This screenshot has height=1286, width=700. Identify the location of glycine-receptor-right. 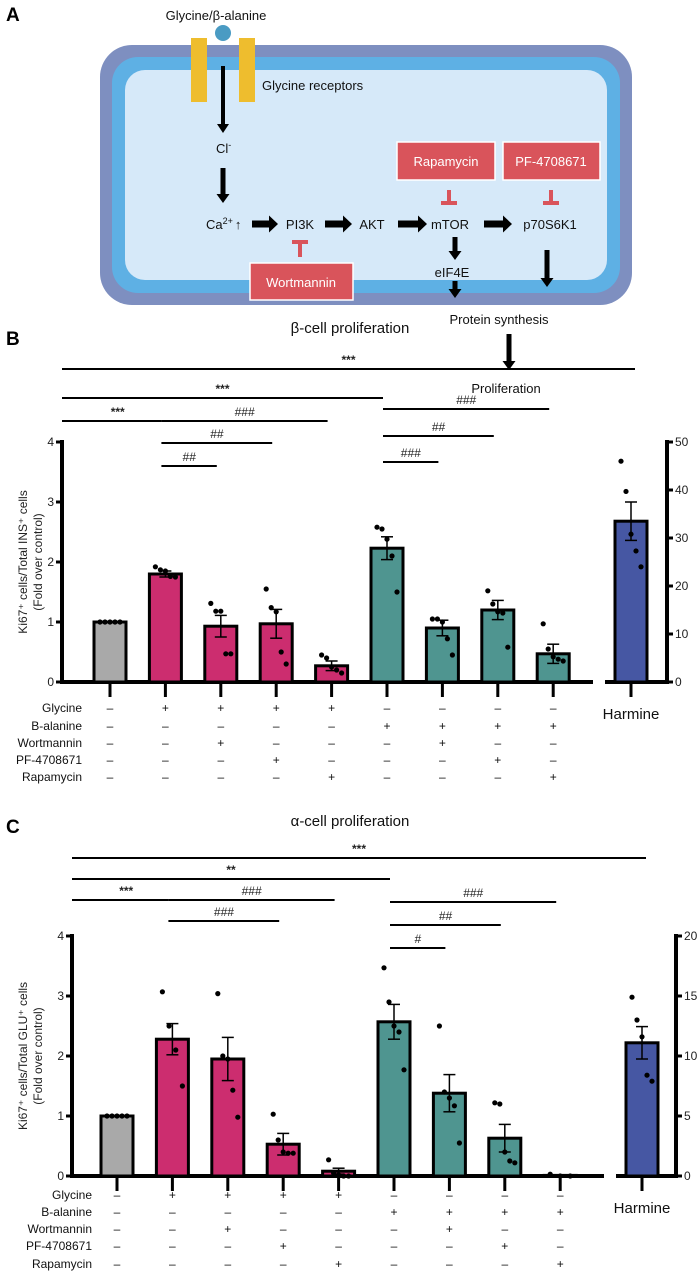
(247, 70).